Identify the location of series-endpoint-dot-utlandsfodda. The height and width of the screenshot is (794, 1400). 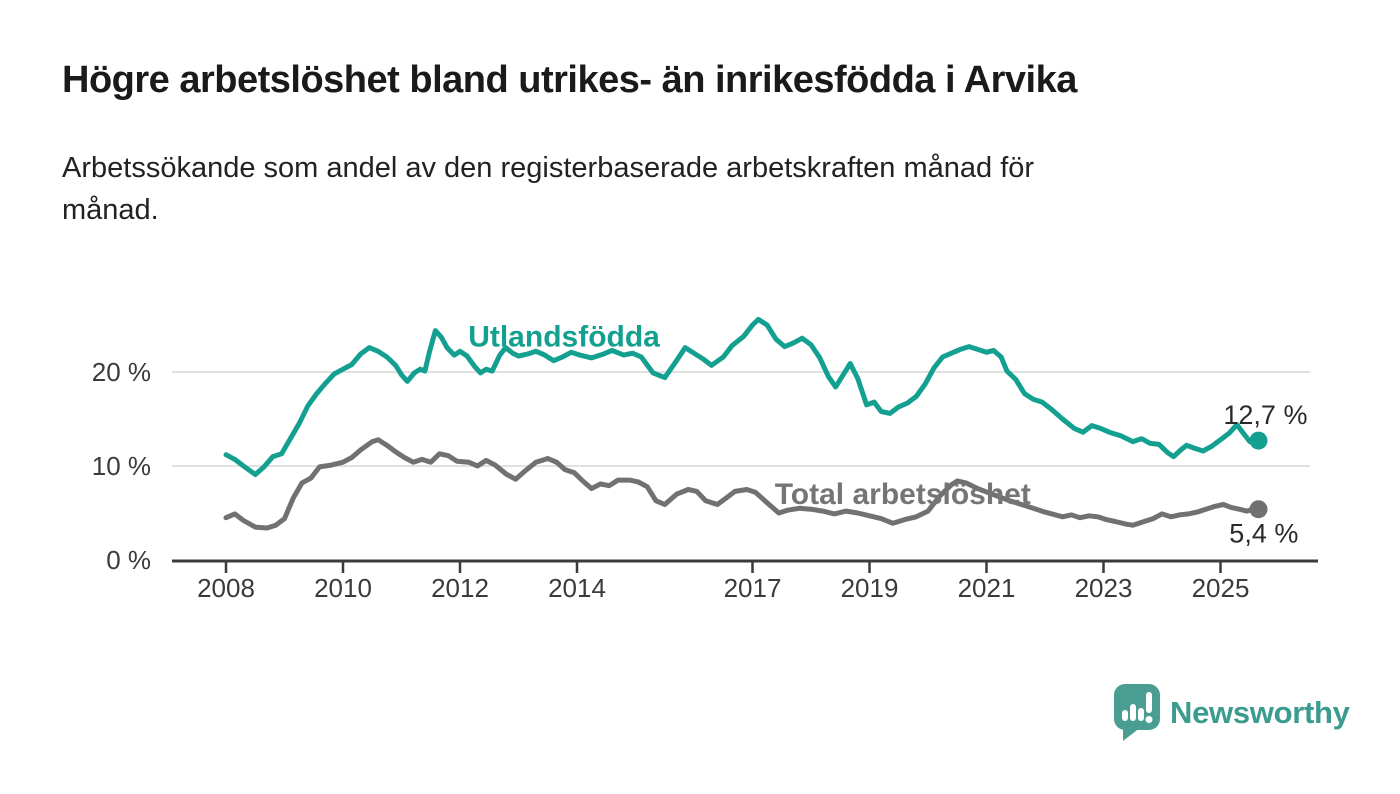
(1258, 440).